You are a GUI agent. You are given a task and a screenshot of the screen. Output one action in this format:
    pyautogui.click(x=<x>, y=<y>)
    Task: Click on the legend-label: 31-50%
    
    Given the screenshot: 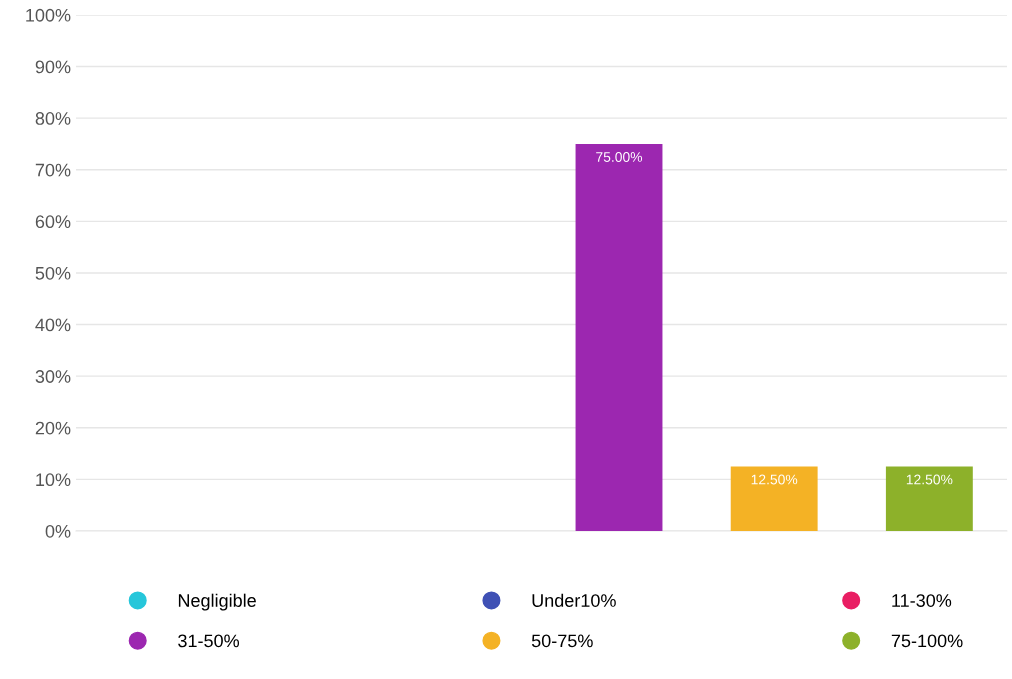 What is the action you would take?
    pyautogui.click(x=209, y=641)
    